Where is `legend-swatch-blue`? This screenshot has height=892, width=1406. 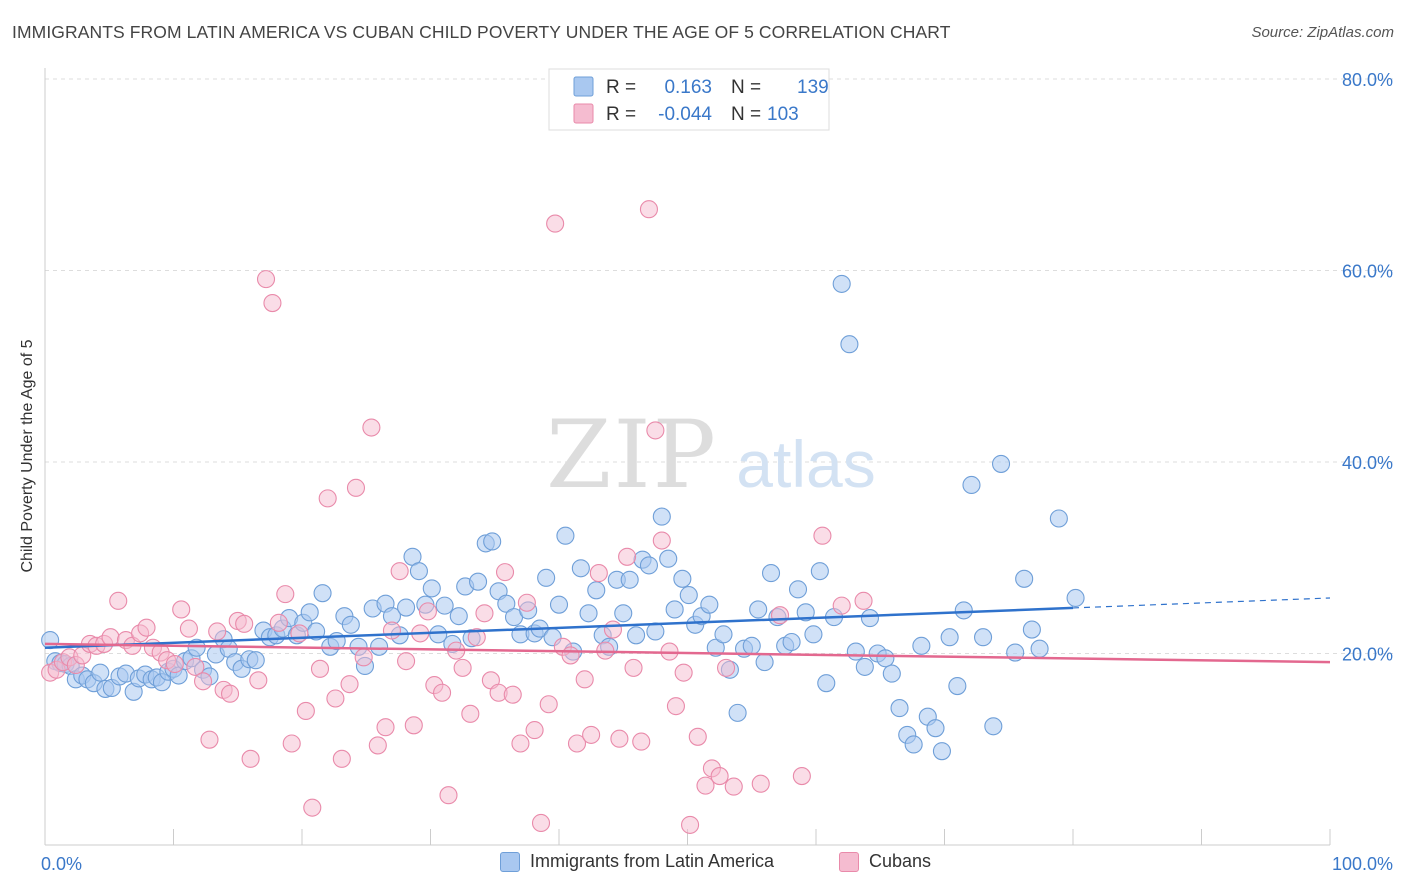
legend-swatch-blue is located at coordinates (583, 86).